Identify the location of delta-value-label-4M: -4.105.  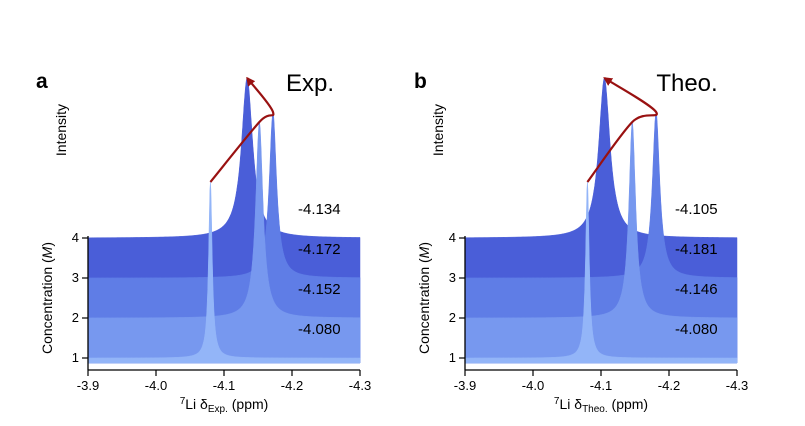
(696, 209).